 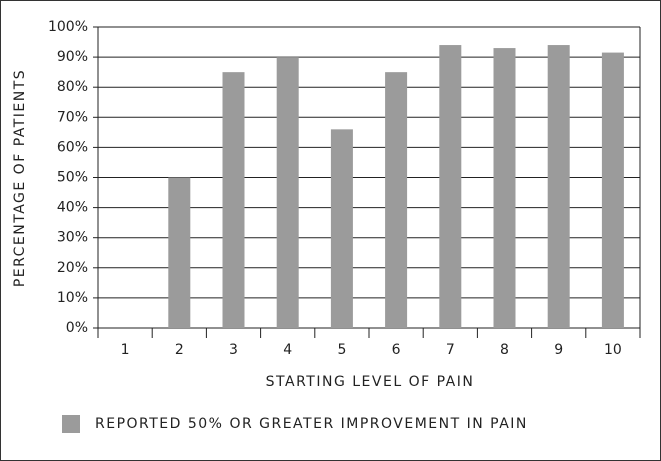 What do you see at coordinates (370, 382) in the screenshot?
I see `x-axis-label: STARTING LEVEL OF PAIN` at bounding box center [370, 382].